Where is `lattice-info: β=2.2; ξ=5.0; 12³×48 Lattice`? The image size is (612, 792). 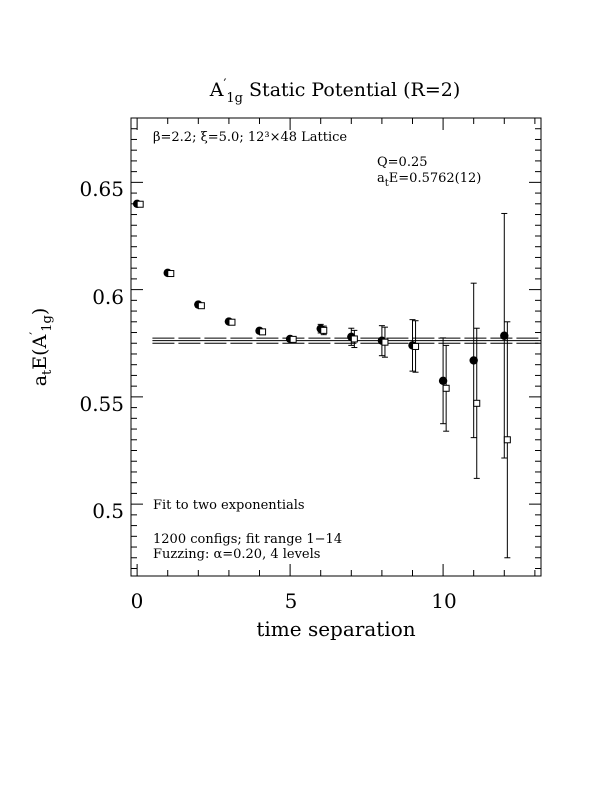 lattice-info: β=2.2; ξ=5.0; 12³×48 Lattice is located at coordinates (250, 137).